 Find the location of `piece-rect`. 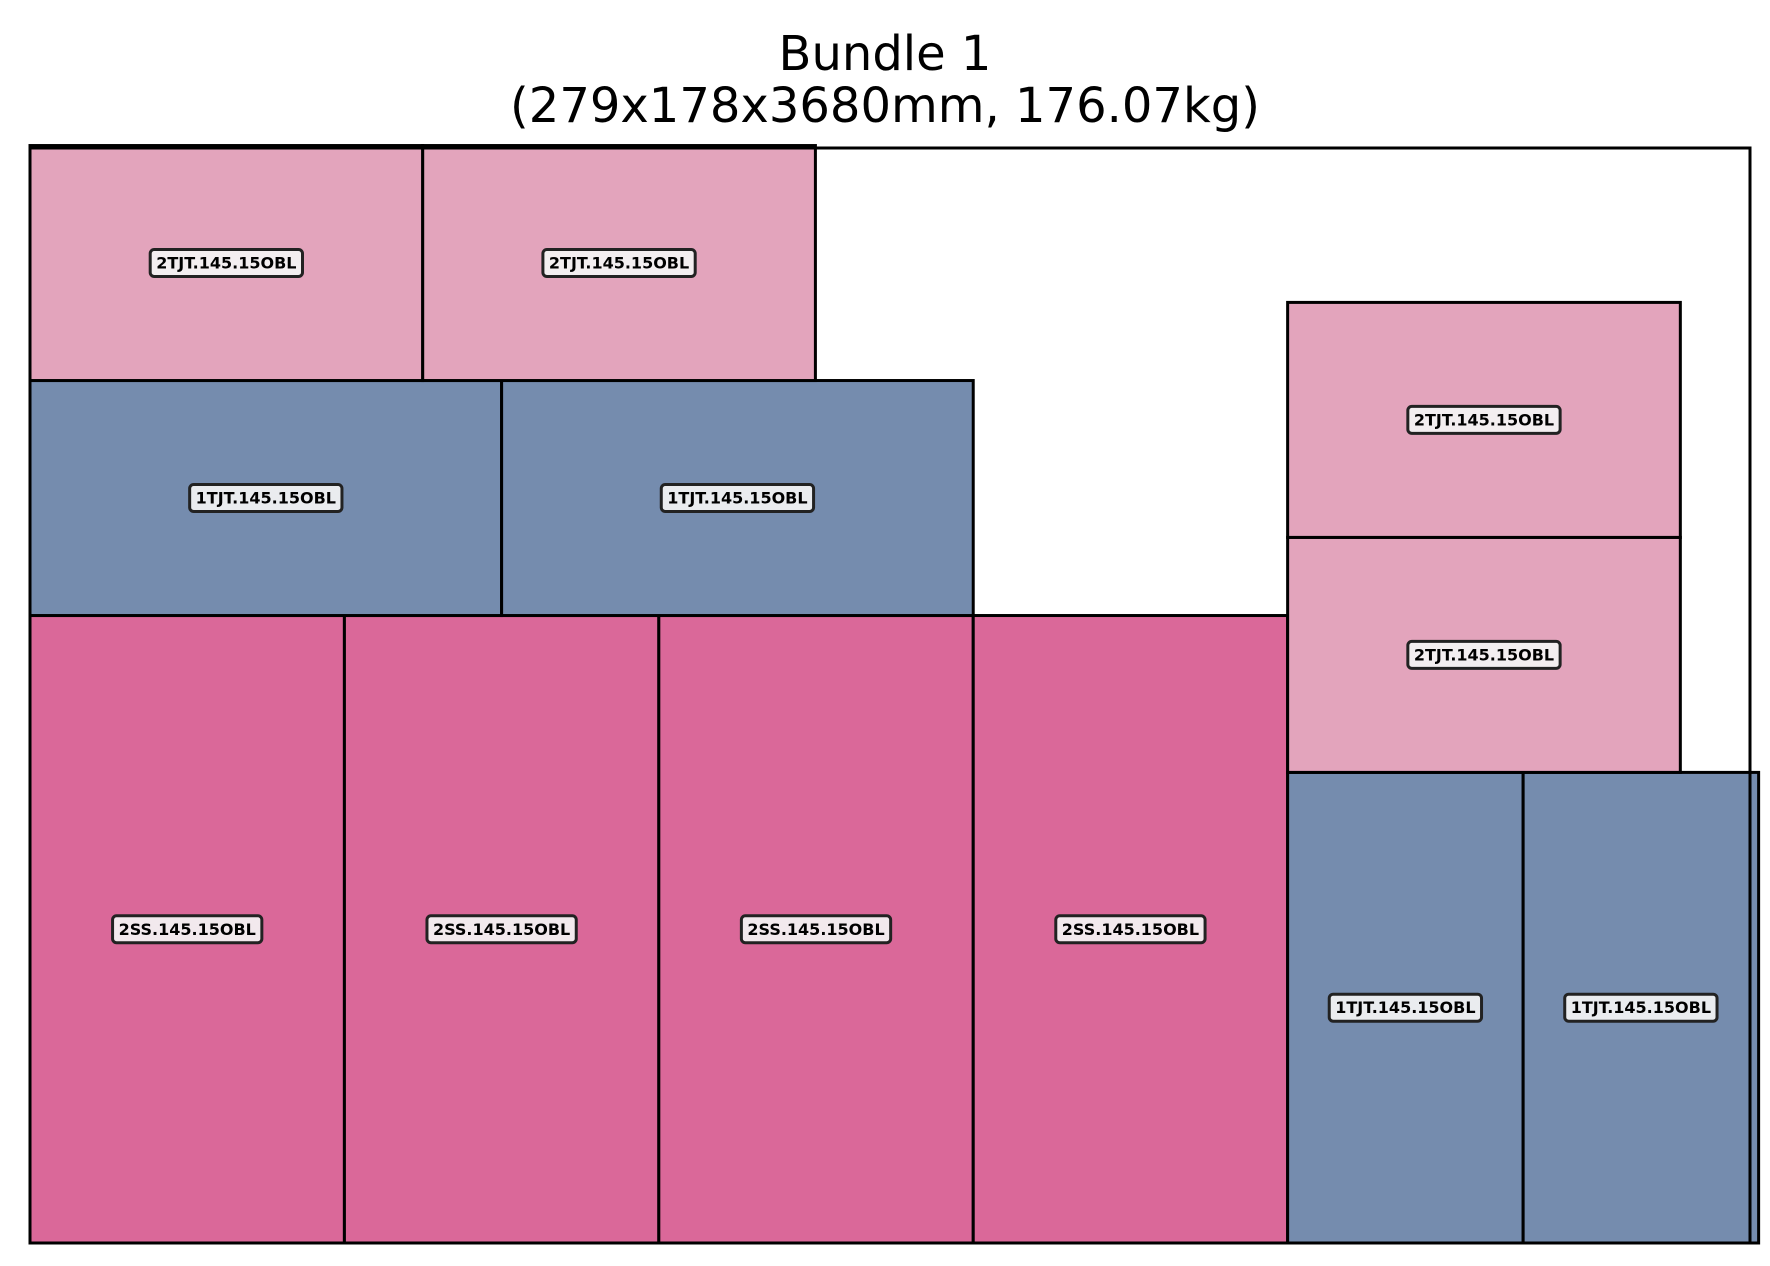

piece-rect is located at coordinates (737, 498).